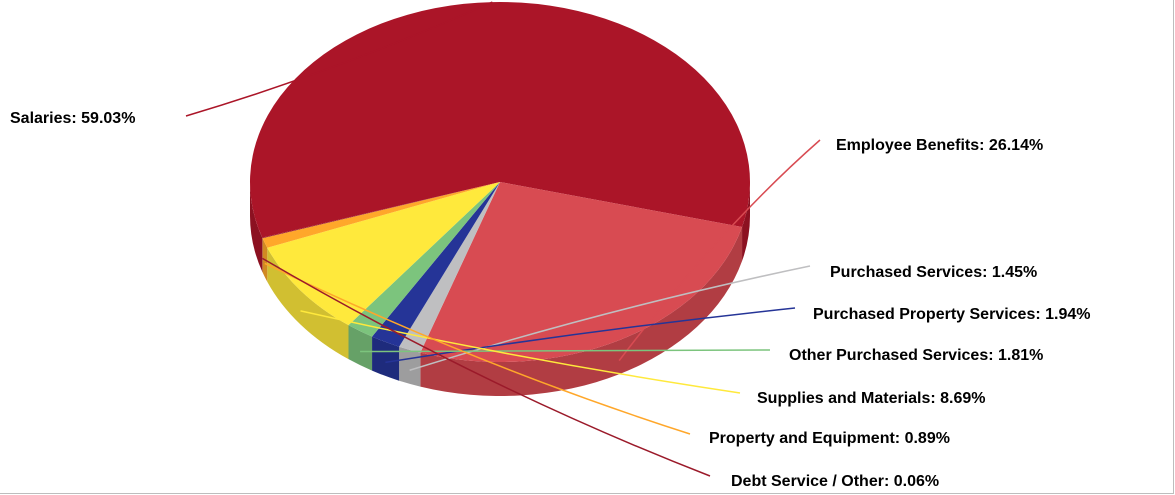  I want to click on connector-salaries, so click(339, 59).